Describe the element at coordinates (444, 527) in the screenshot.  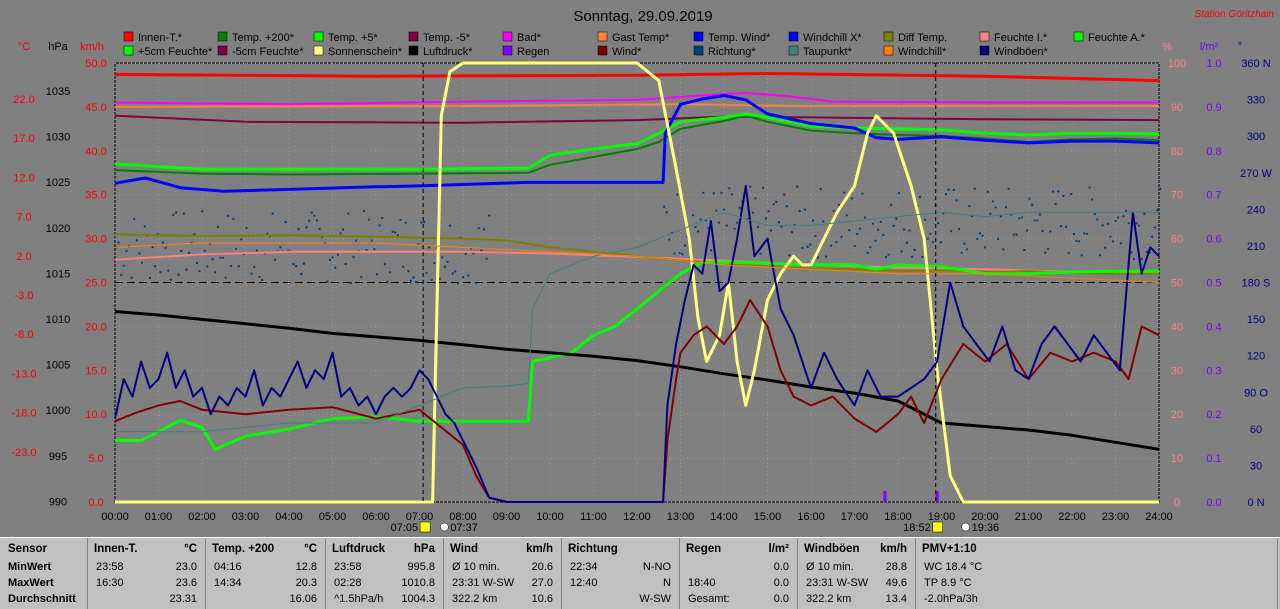
I see `moon-icon` at that location.